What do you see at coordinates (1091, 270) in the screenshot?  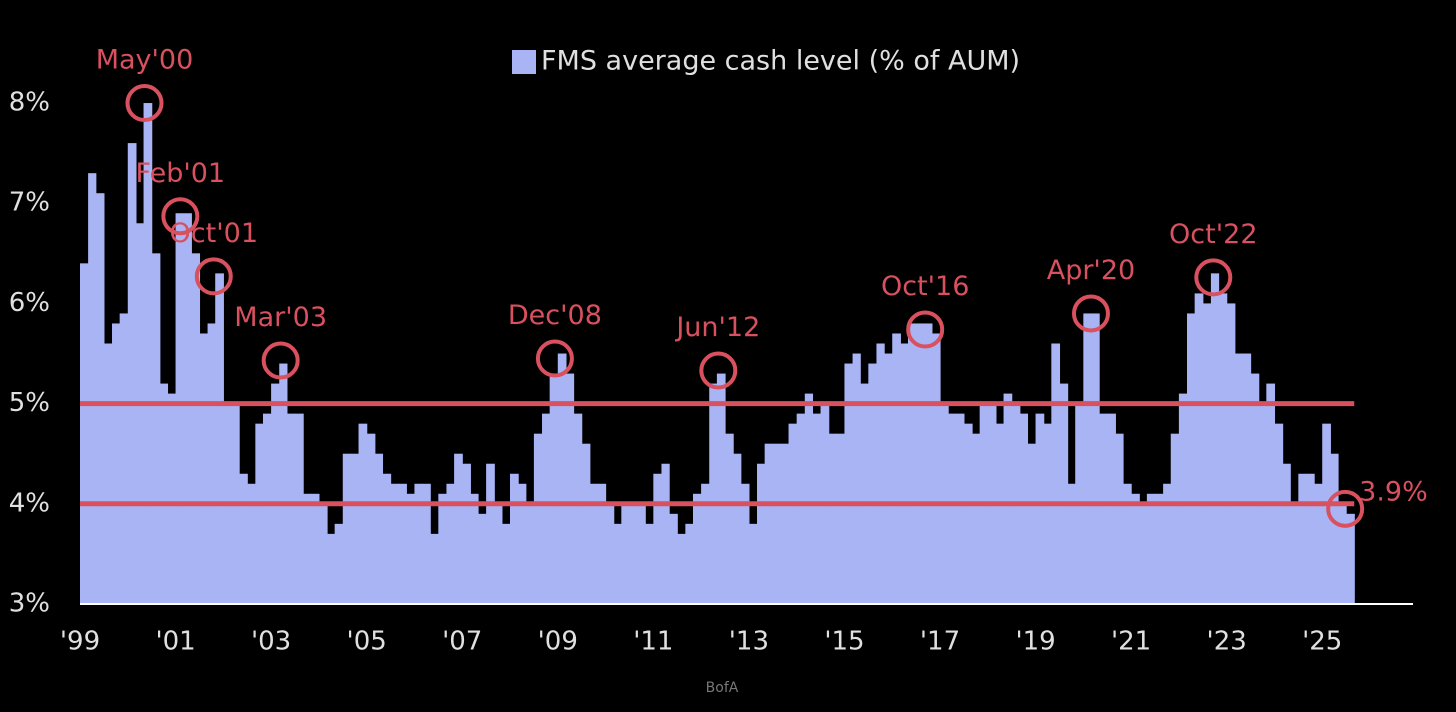 I see `annotation-label: Apr'20` at bounding box center [1091, 270].